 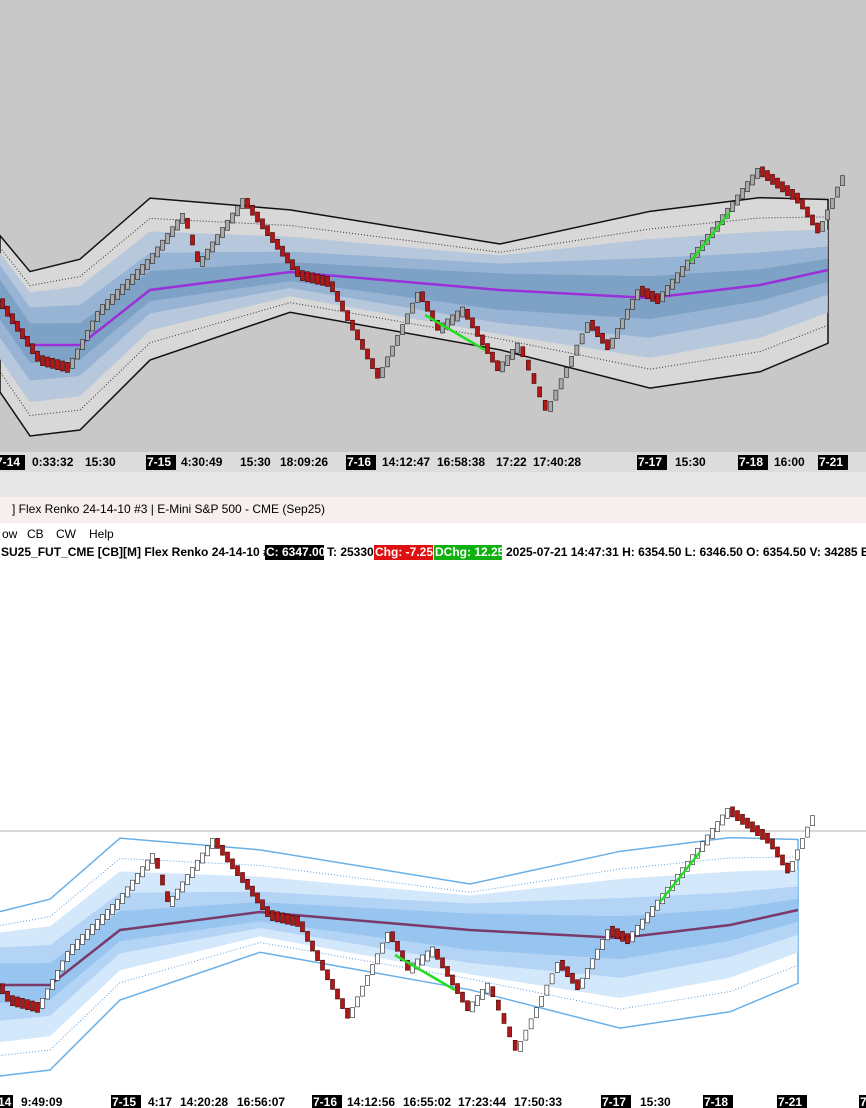 I want to click on time-label: 4:17, so click(x=160, y=1101).